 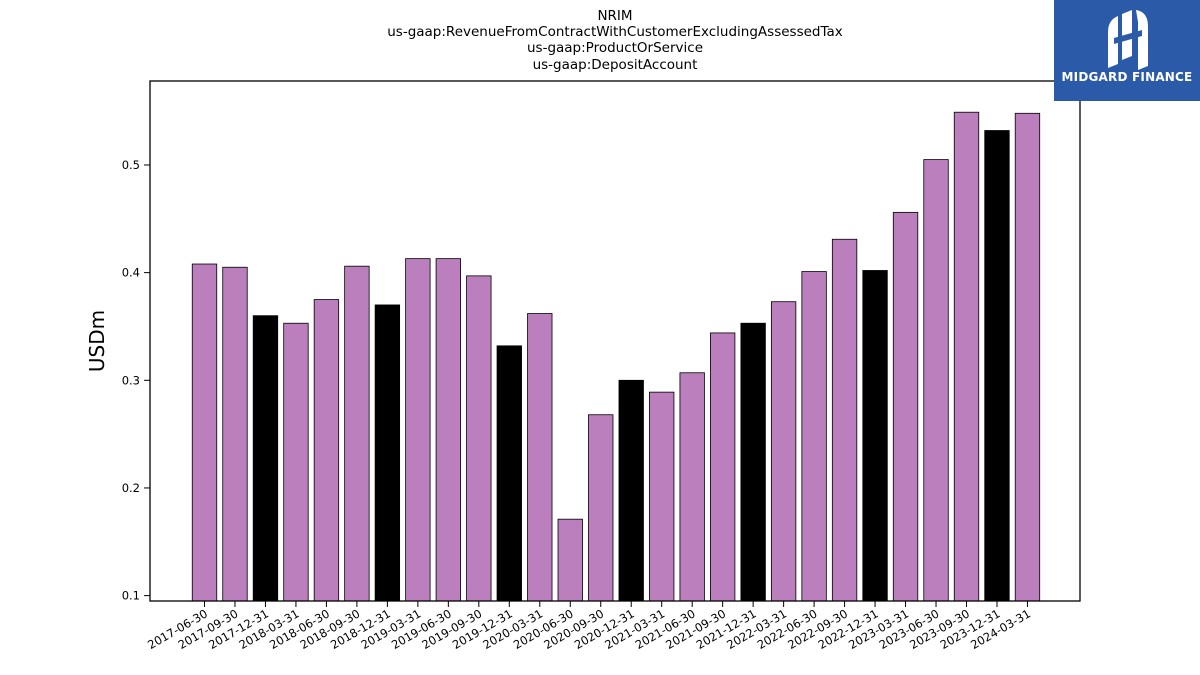 I want to click on y-tick-label: 0.1, so click(x=131, y=596).